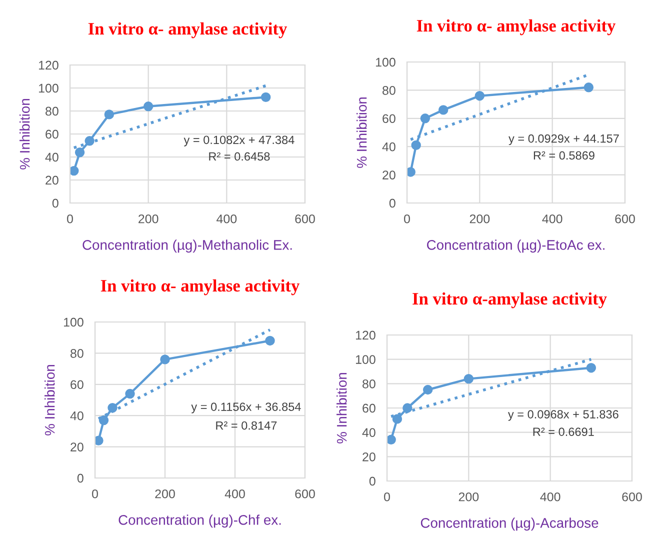  Describe the element at coordinates (246, 408) in the screenshot. I see `annotation: y = 0.1156x + 36.854` at that location.